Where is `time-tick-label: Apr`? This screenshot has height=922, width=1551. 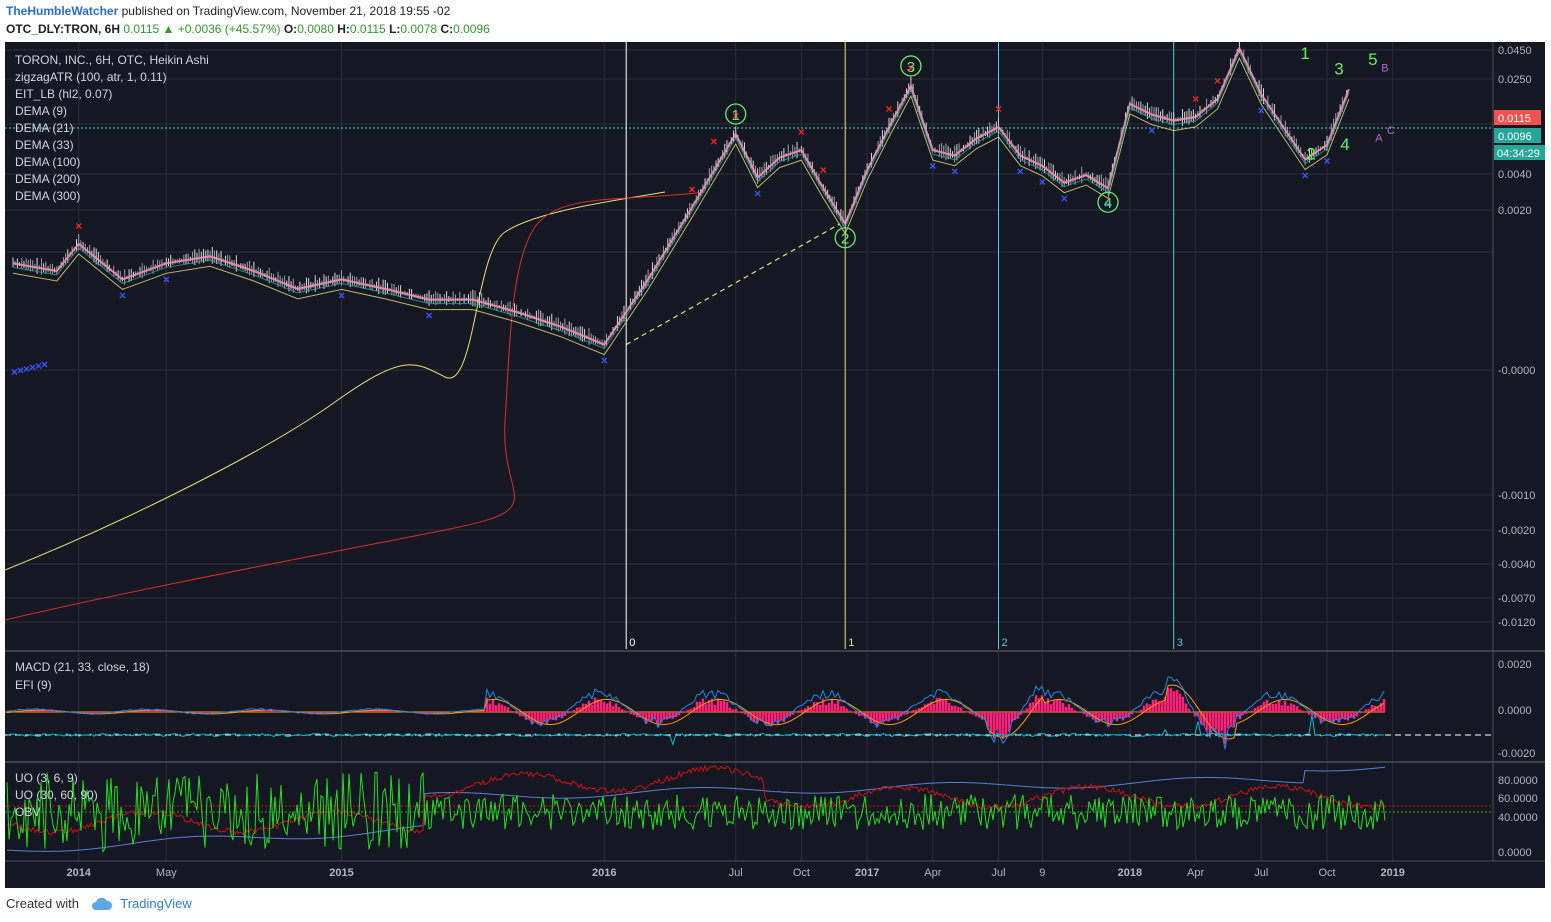
time-tick-label: Apr is located at coordinates (1195, 873).